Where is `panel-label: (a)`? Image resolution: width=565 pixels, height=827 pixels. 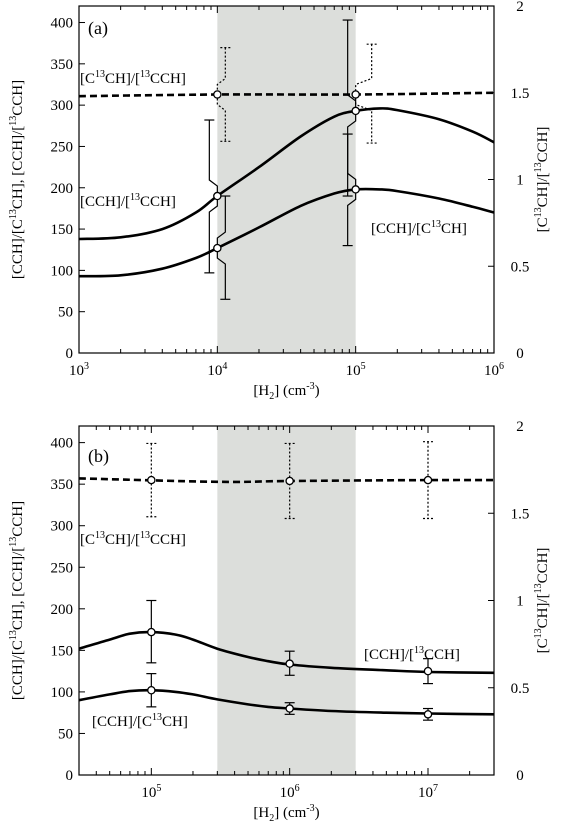 panel-label: (a) is located at coordinates (98, 28).